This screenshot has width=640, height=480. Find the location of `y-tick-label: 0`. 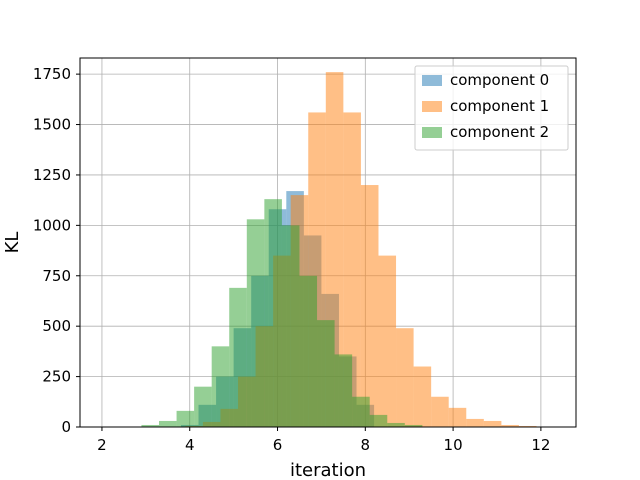

y-tick-label: 0 is located at coordinates (66, 427).